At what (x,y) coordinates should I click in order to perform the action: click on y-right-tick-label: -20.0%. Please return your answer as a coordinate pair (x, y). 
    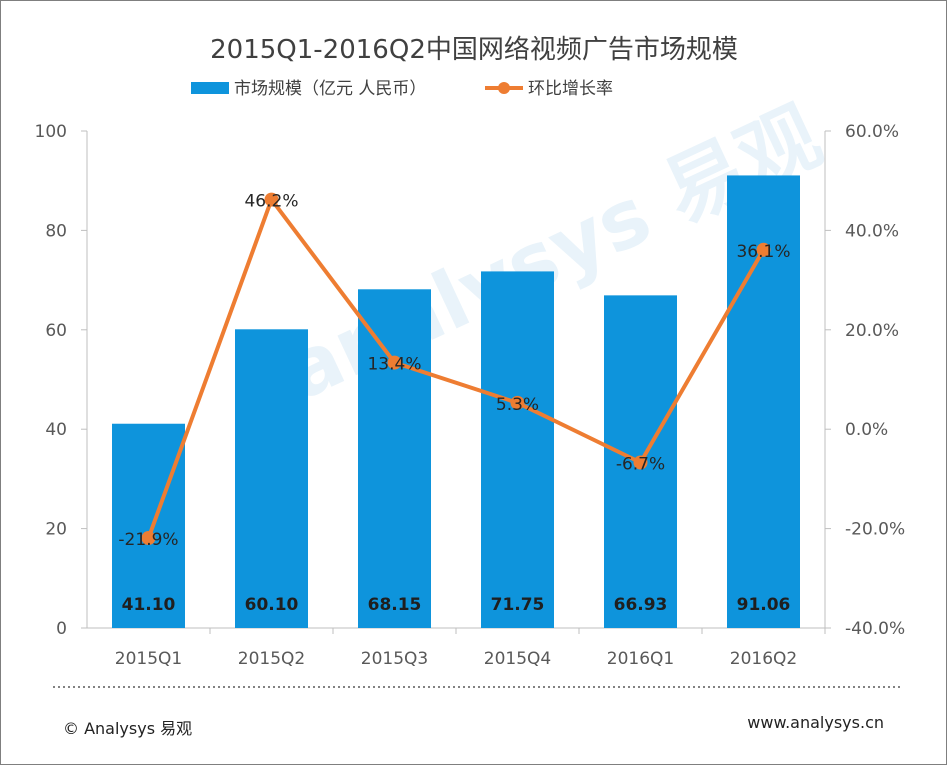
    Looking at the image, I should click on (875, 530).